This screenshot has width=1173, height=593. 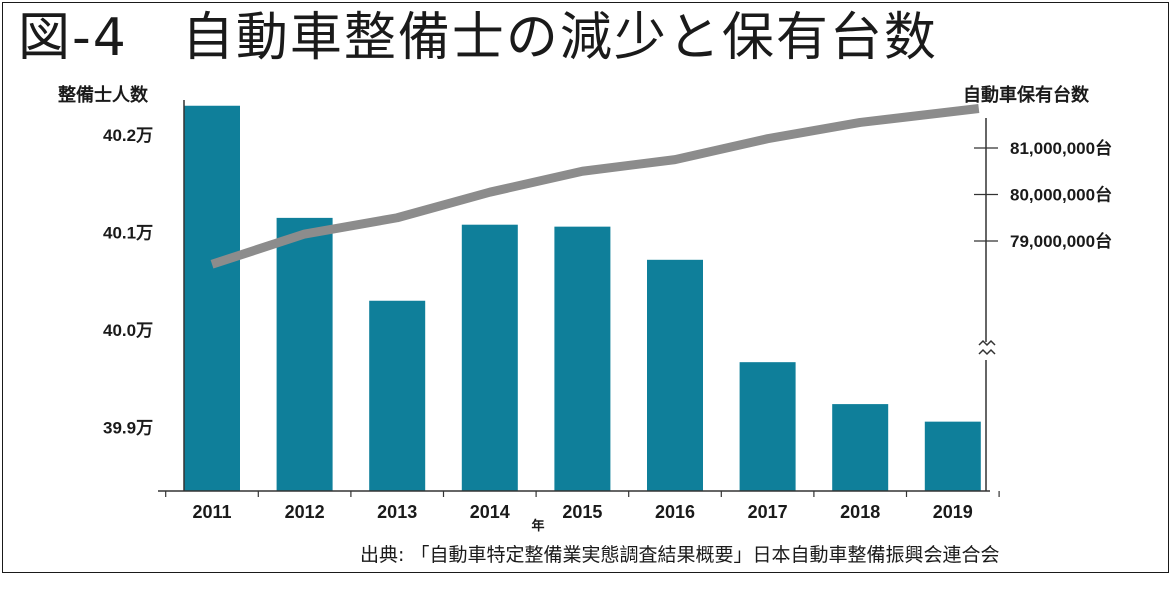 I want to click on chart-title: 図-4 自動車整備士の減少と保有台数, so click(x=478, y=38).